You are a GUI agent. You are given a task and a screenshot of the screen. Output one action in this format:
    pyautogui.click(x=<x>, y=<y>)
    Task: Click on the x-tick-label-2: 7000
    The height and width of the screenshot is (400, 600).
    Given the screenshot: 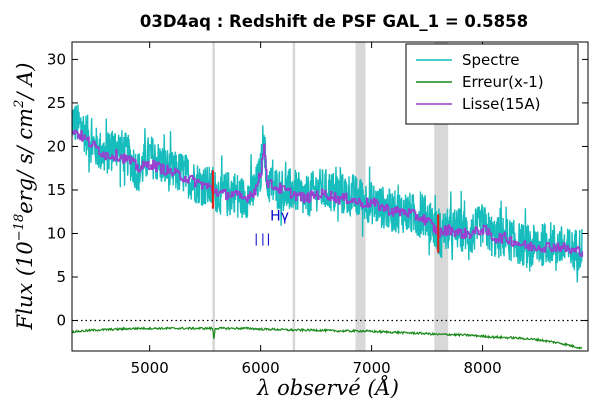 What is the action you would take?
    pyautogui.click(x=372, y=368)
    